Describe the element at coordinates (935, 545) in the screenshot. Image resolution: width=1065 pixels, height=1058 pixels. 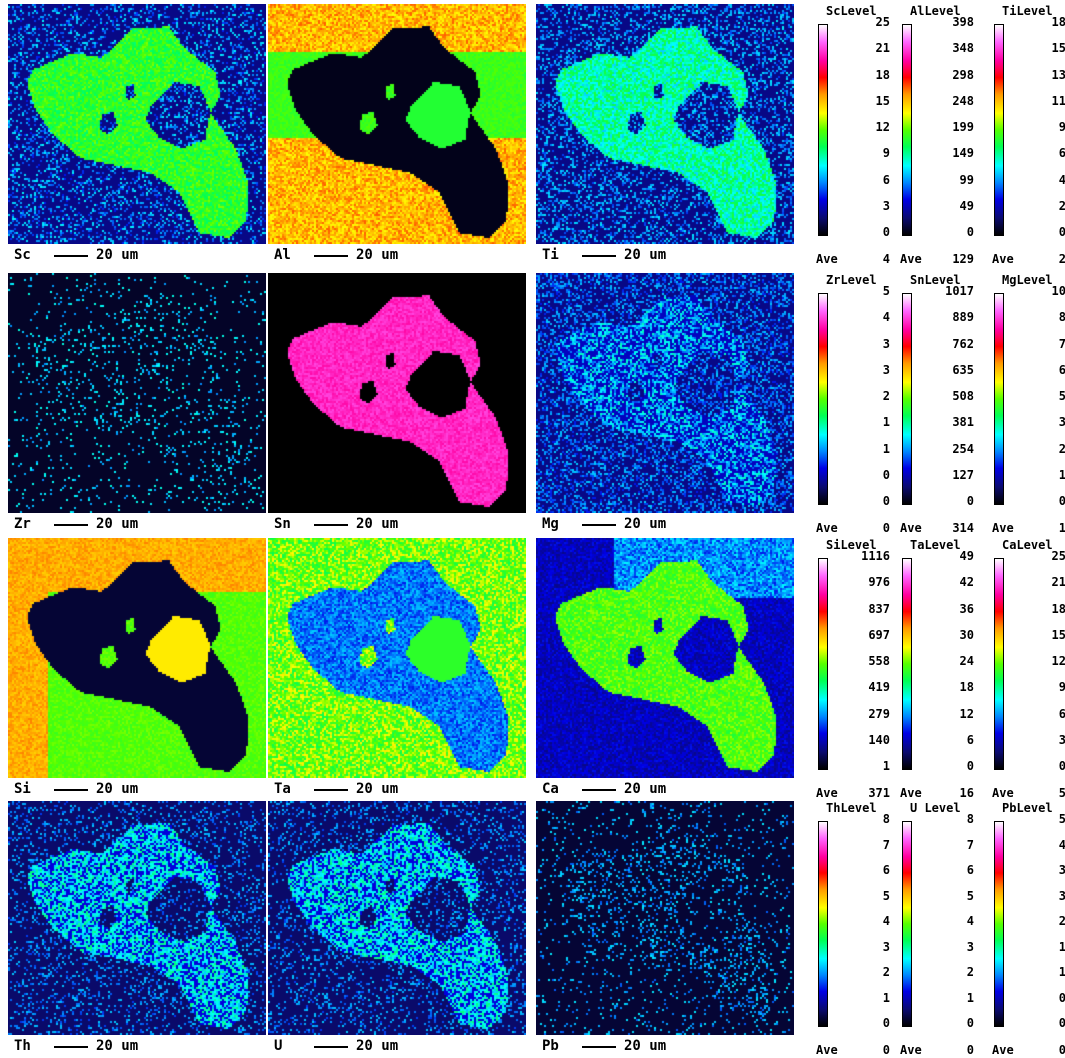
I see `legend-title: TaLevel` at that location.